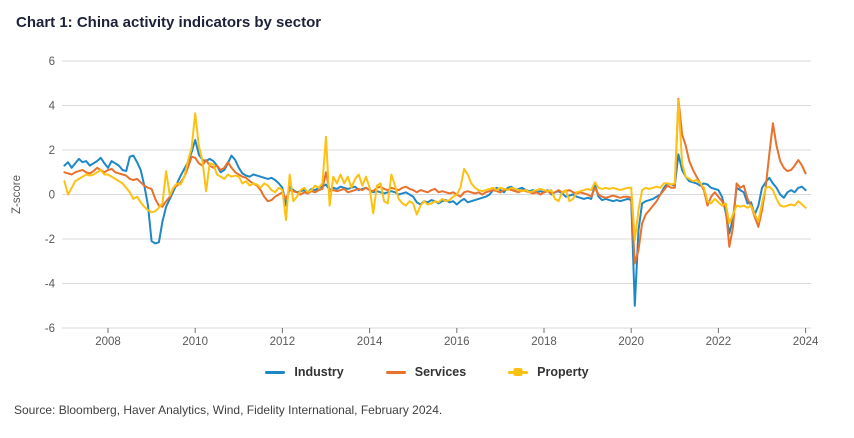 Image resolution: width=854 pixels, height=438 pixels. What do you see at coordinates (275, 372) in the screenshot?
I see `industry-line-swatch-icon` at bounding box center [275, 372].